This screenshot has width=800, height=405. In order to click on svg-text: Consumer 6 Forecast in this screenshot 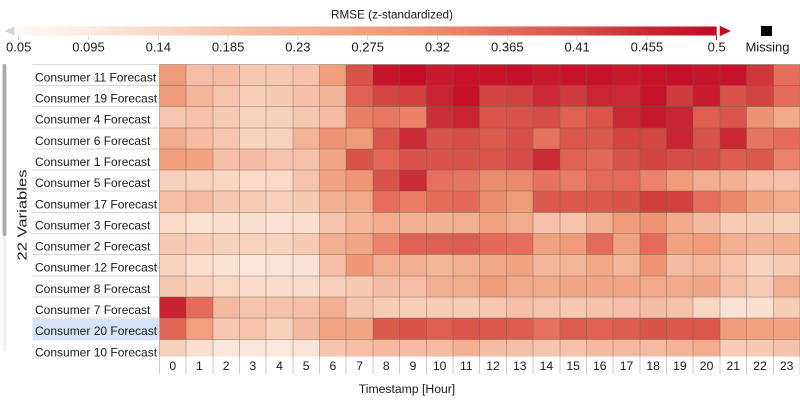, I will do `click(93, 141)`.